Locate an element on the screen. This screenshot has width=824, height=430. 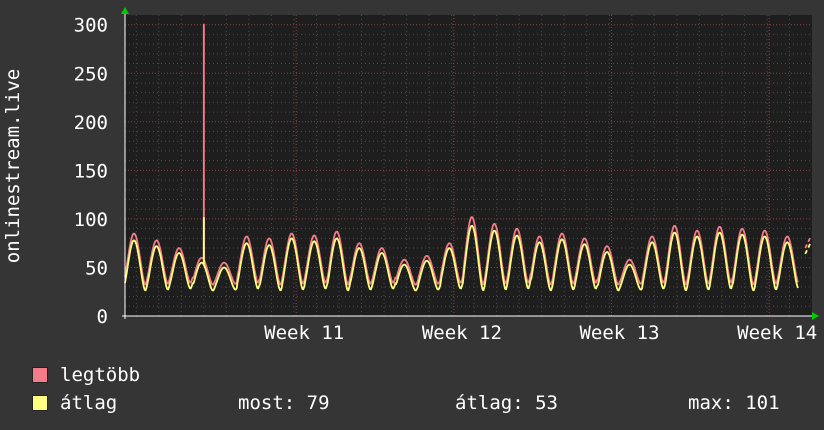
x-tick-label: Week 11 is located at coordinates (304, 333).